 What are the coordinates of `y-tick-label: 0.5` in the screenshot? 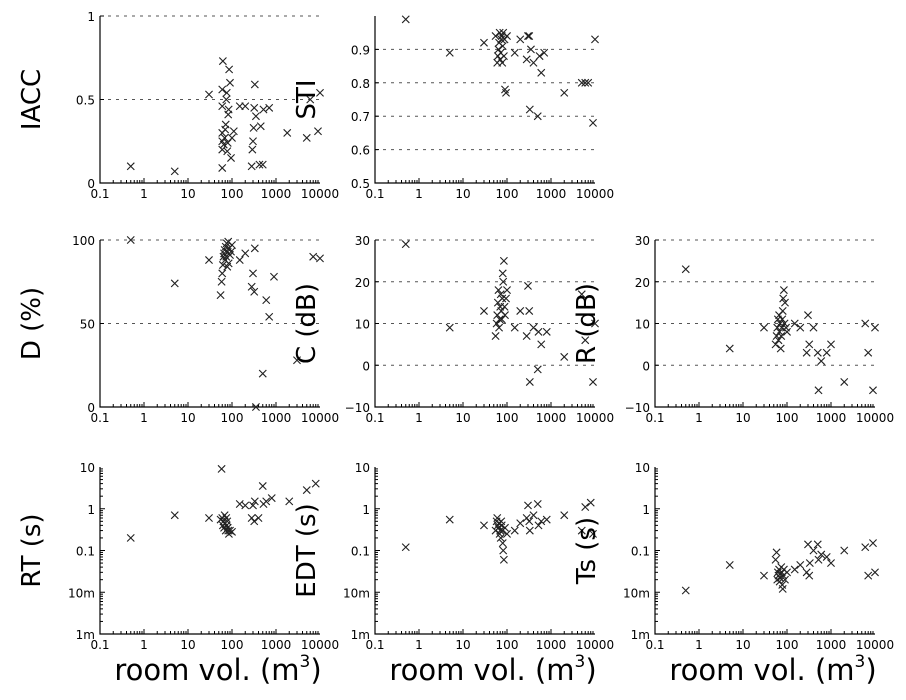 It's located at (85, 101).